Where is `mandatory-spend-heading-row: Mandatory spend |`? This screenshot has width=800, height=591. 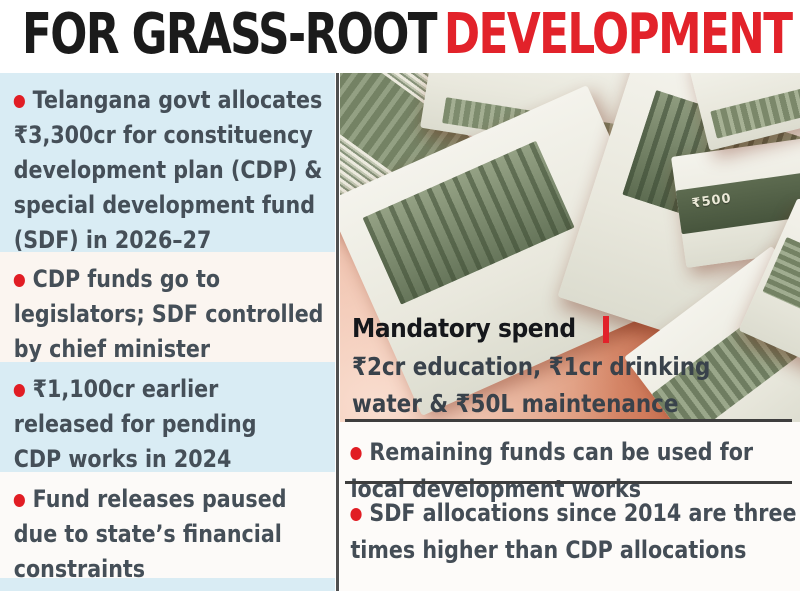
mandatory-spend-heading-row: Mandatory spend | is located at coordinates (575, 329).